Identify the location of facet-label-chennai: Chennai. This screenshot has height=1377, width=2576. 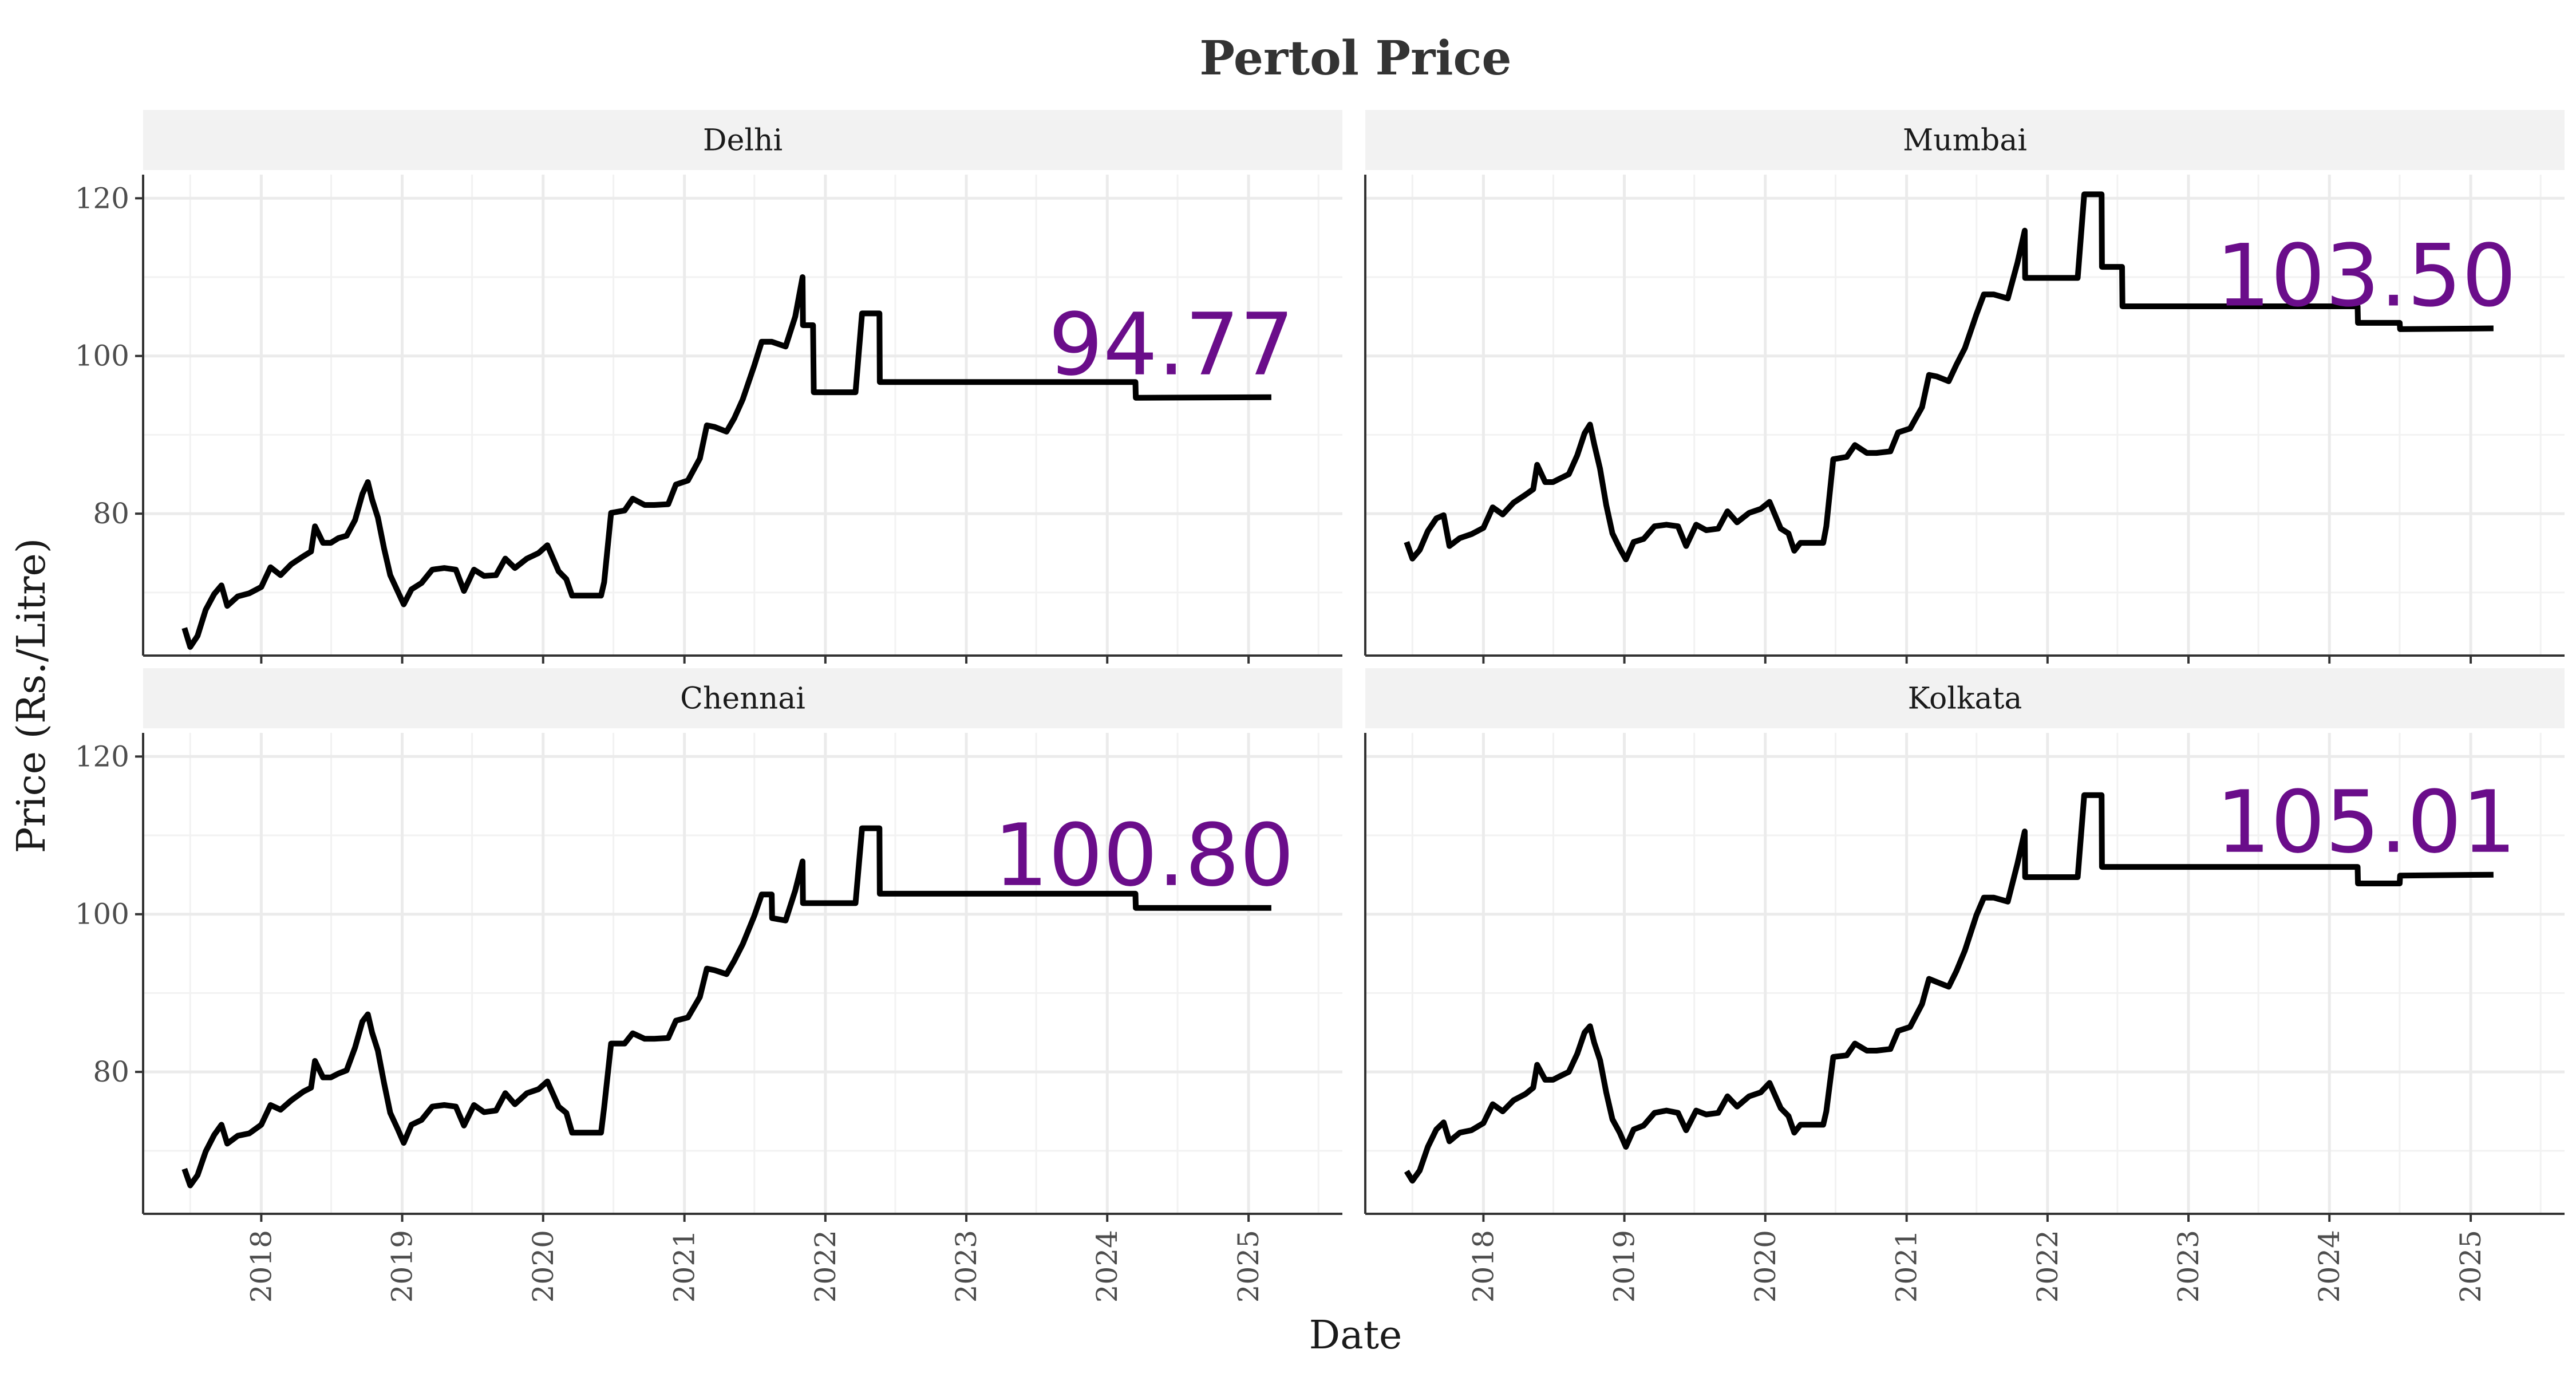
(742, 699).